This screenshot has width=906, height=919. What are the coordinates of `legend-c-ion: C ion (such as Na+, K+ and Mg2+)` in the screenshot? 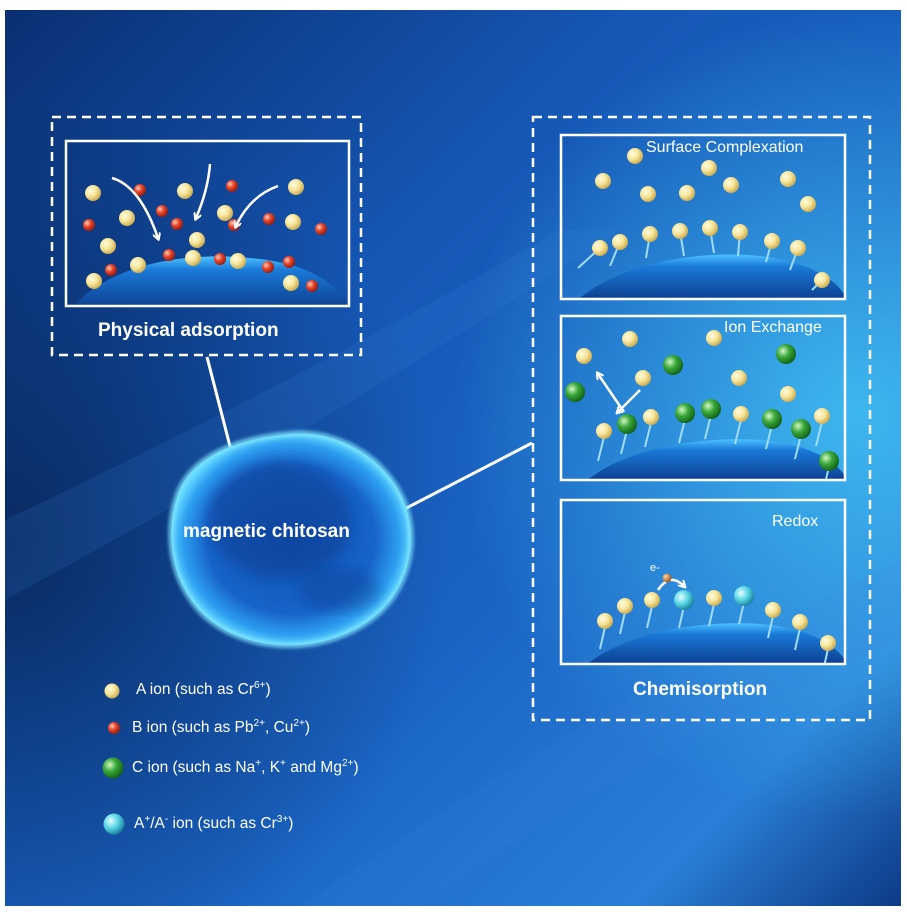 It's located at (245, 766).